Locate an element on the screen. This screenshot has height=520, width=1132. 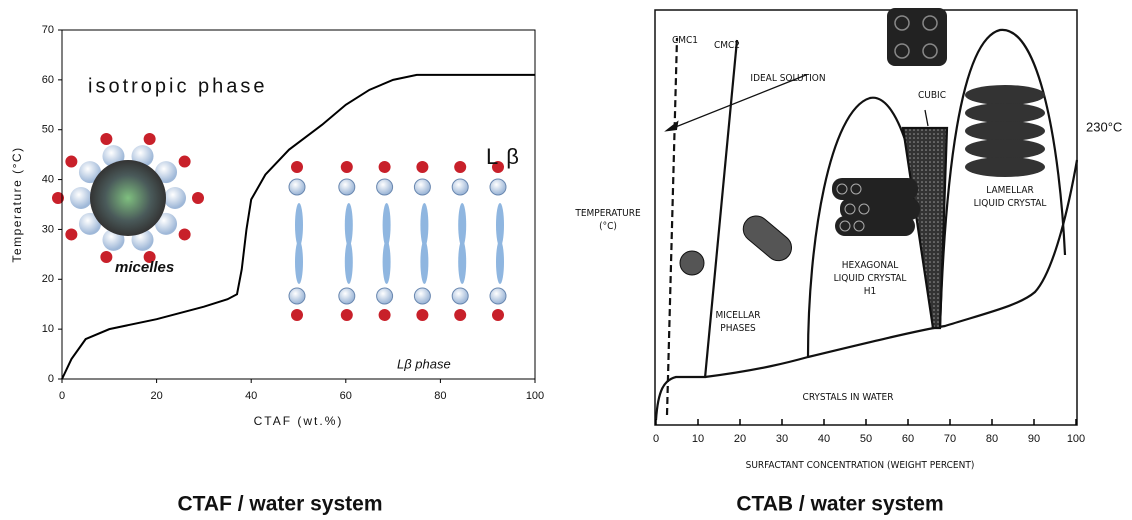
x-tick-label: 50 is located at coordinates (866, 439).